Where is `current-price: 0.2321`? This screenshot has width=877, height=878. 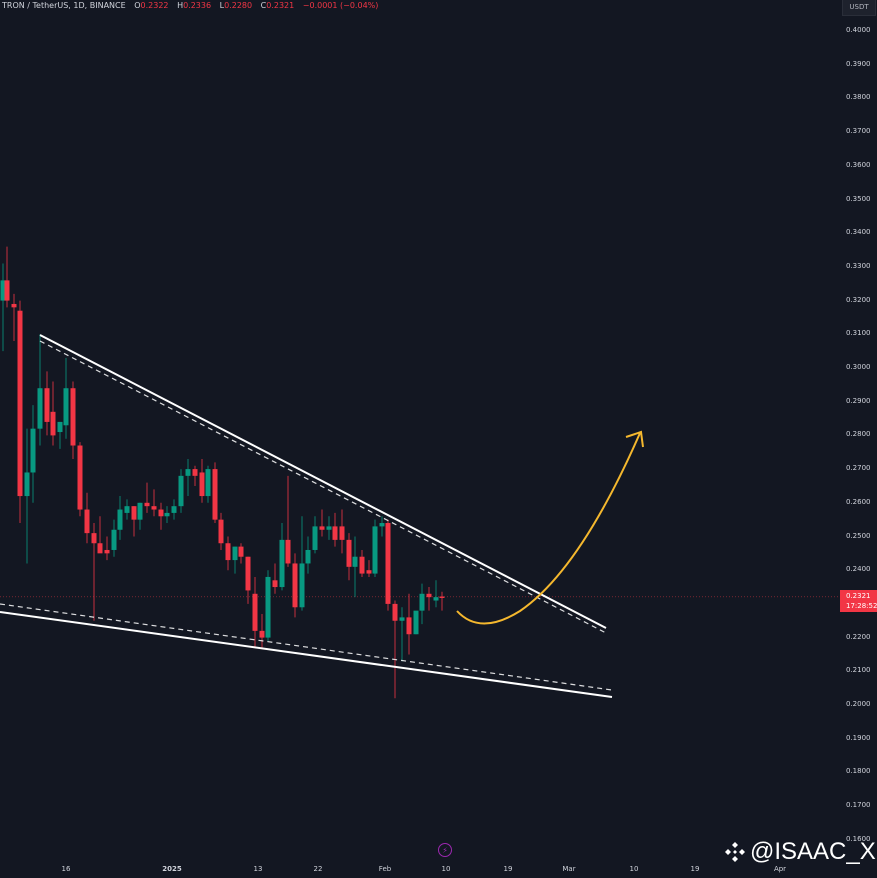 current-price: 0.2321 is located at coordinates (858, 596).